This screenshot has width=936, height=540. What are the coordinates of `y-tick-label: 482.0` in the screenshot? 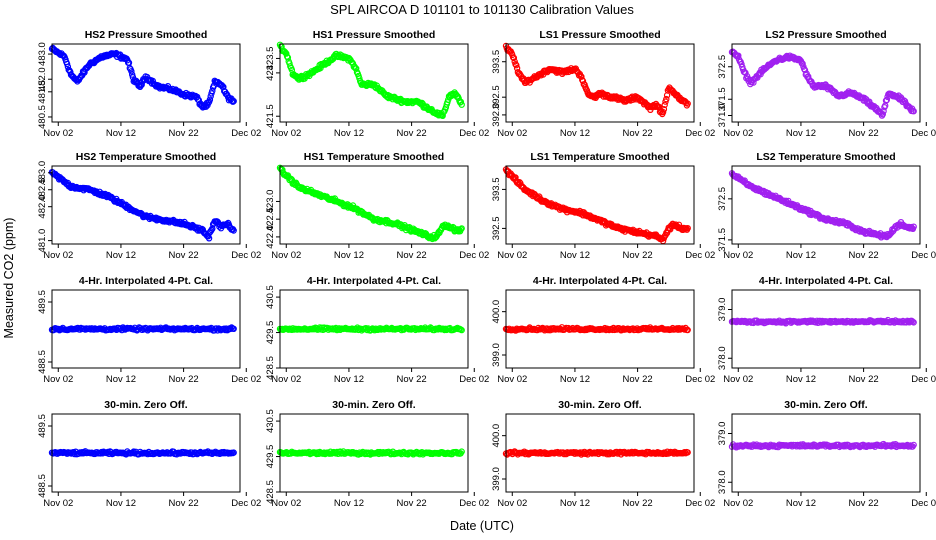 It's located at (42, 207).